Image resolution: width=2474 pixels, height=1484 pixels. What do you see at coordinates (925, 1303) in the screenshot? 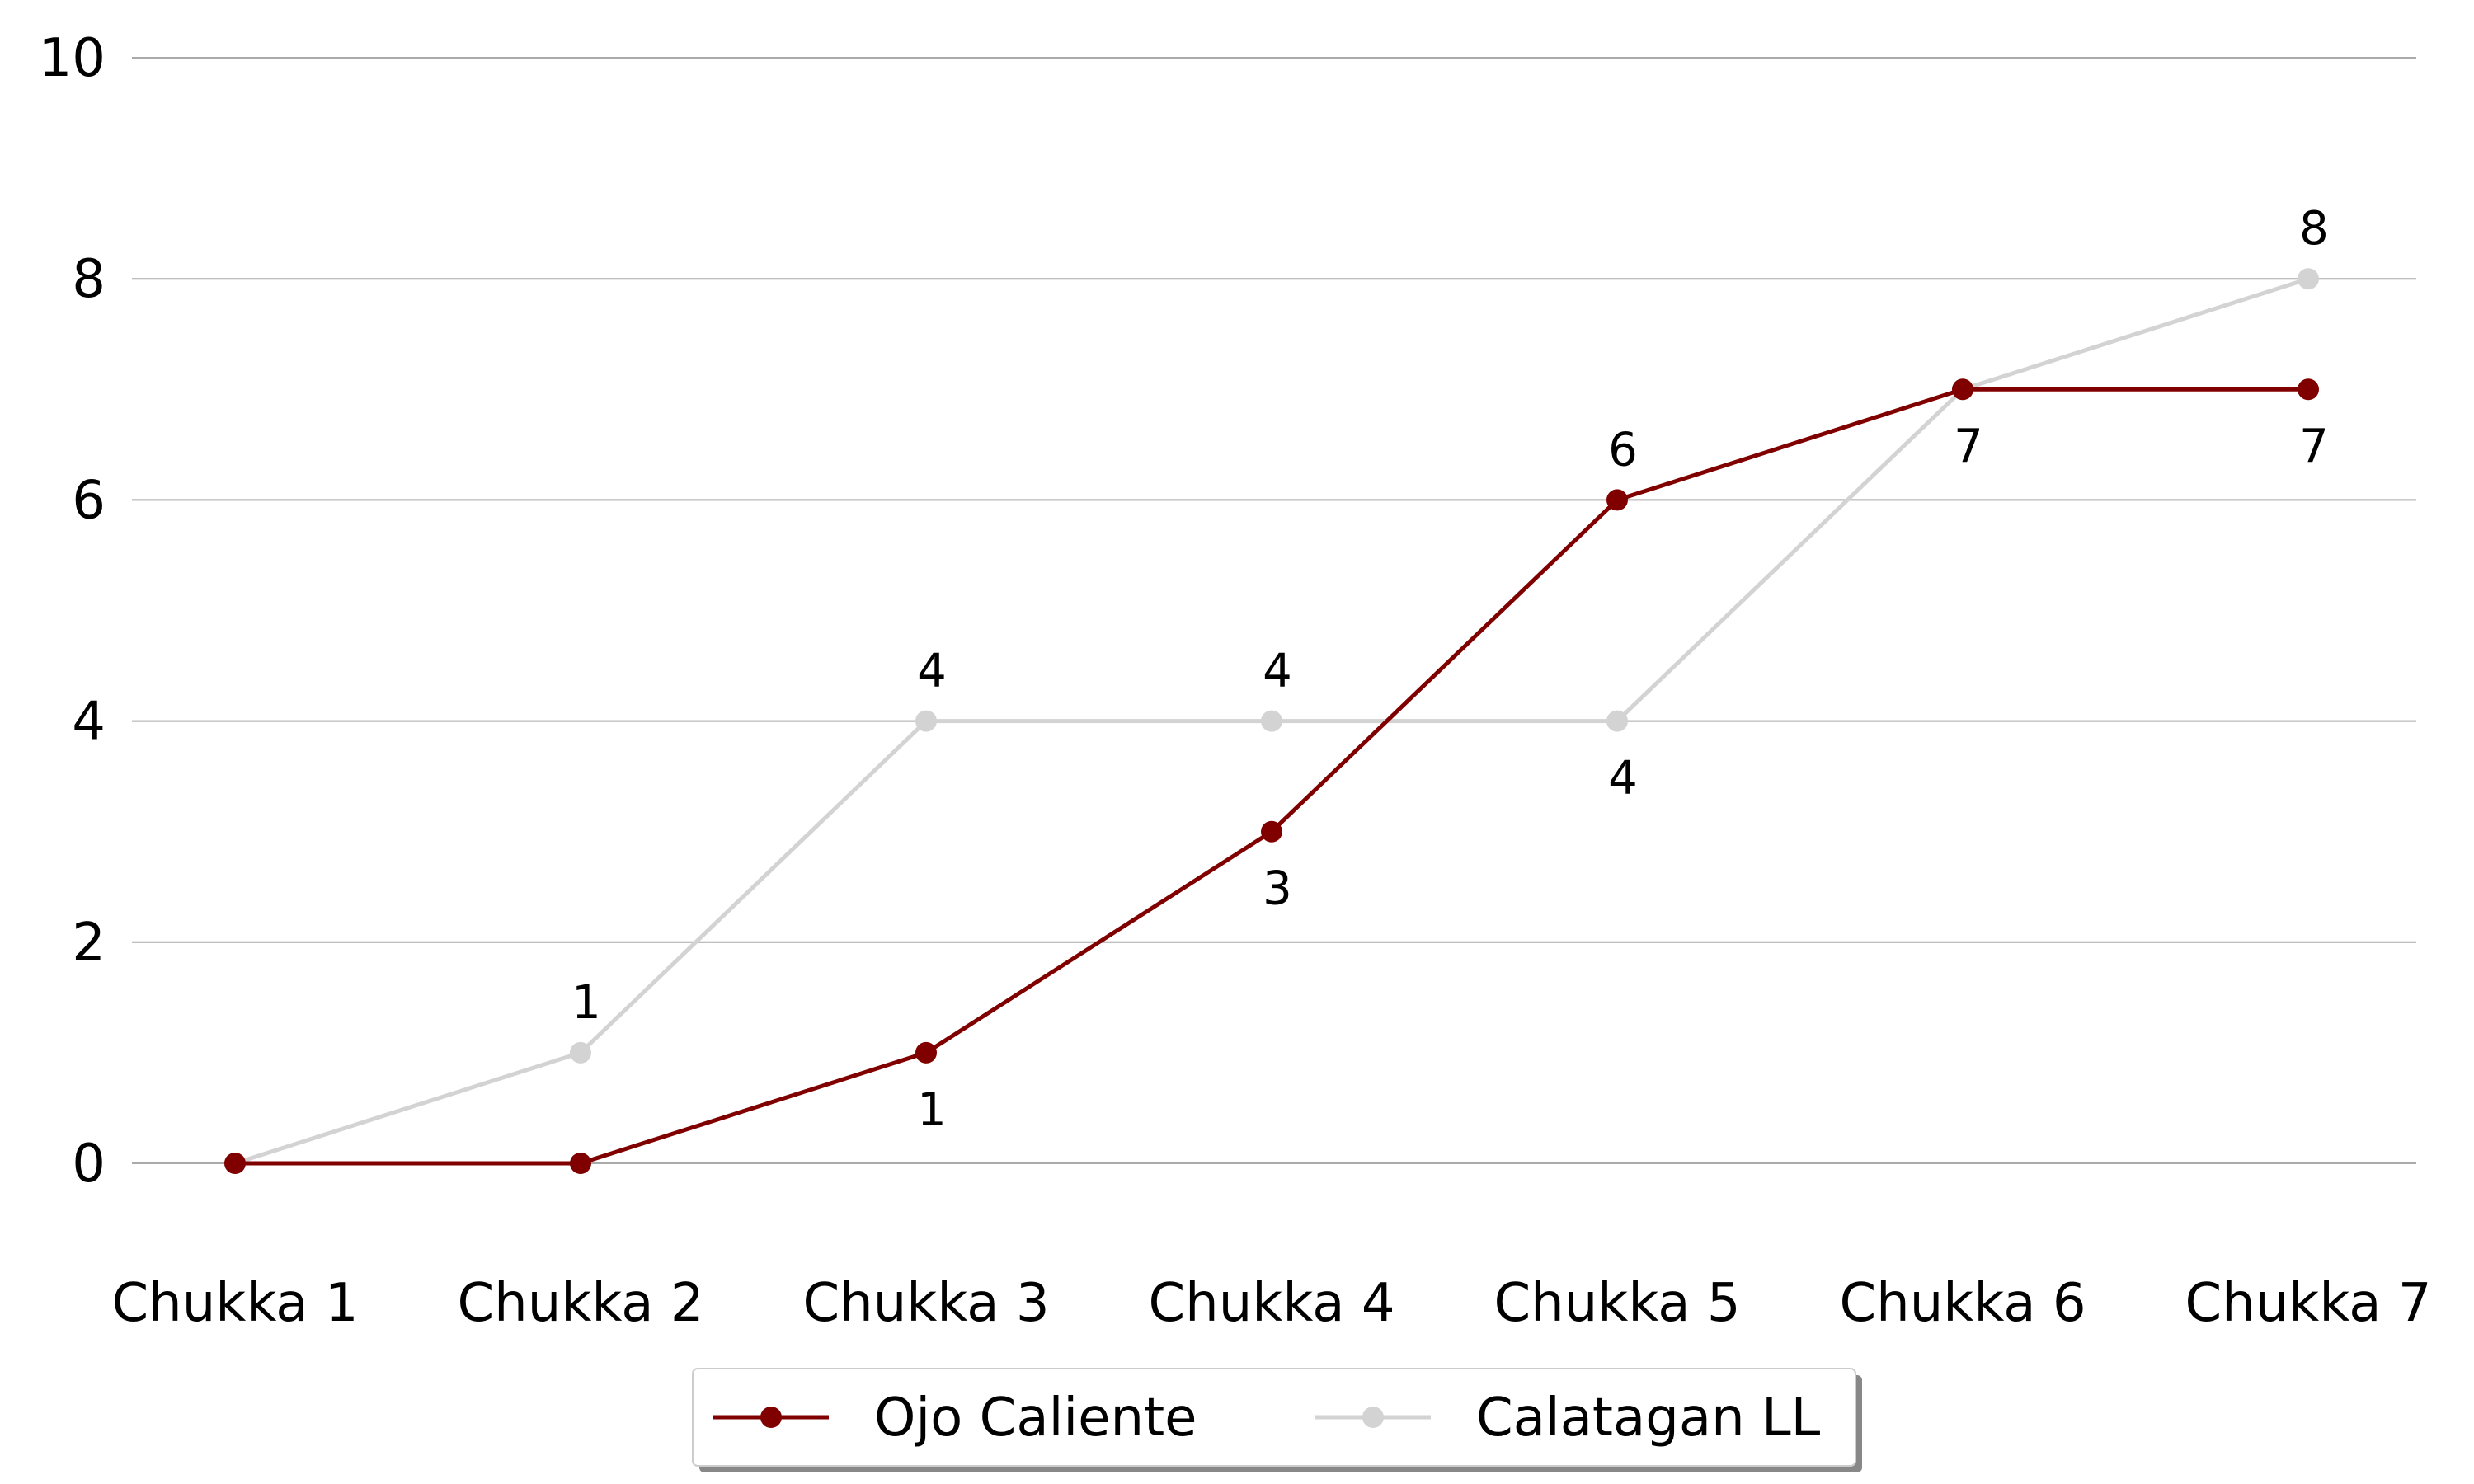
I see `x-tick-label: Chukka 3` at bounding box center [925, 1303].